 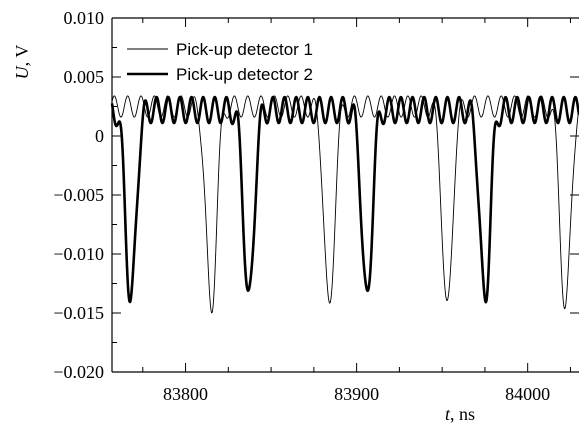 I want to click on x-tick-label: 84000, so click(x=527, y=394).